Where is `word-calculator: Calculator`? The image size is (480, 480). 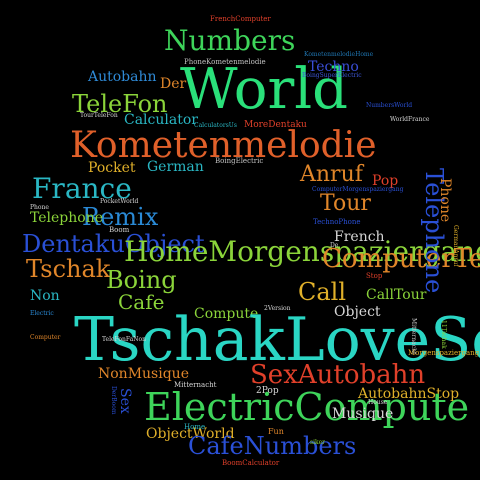
word-calculator: Calculator is located at coordinates (161, 120).